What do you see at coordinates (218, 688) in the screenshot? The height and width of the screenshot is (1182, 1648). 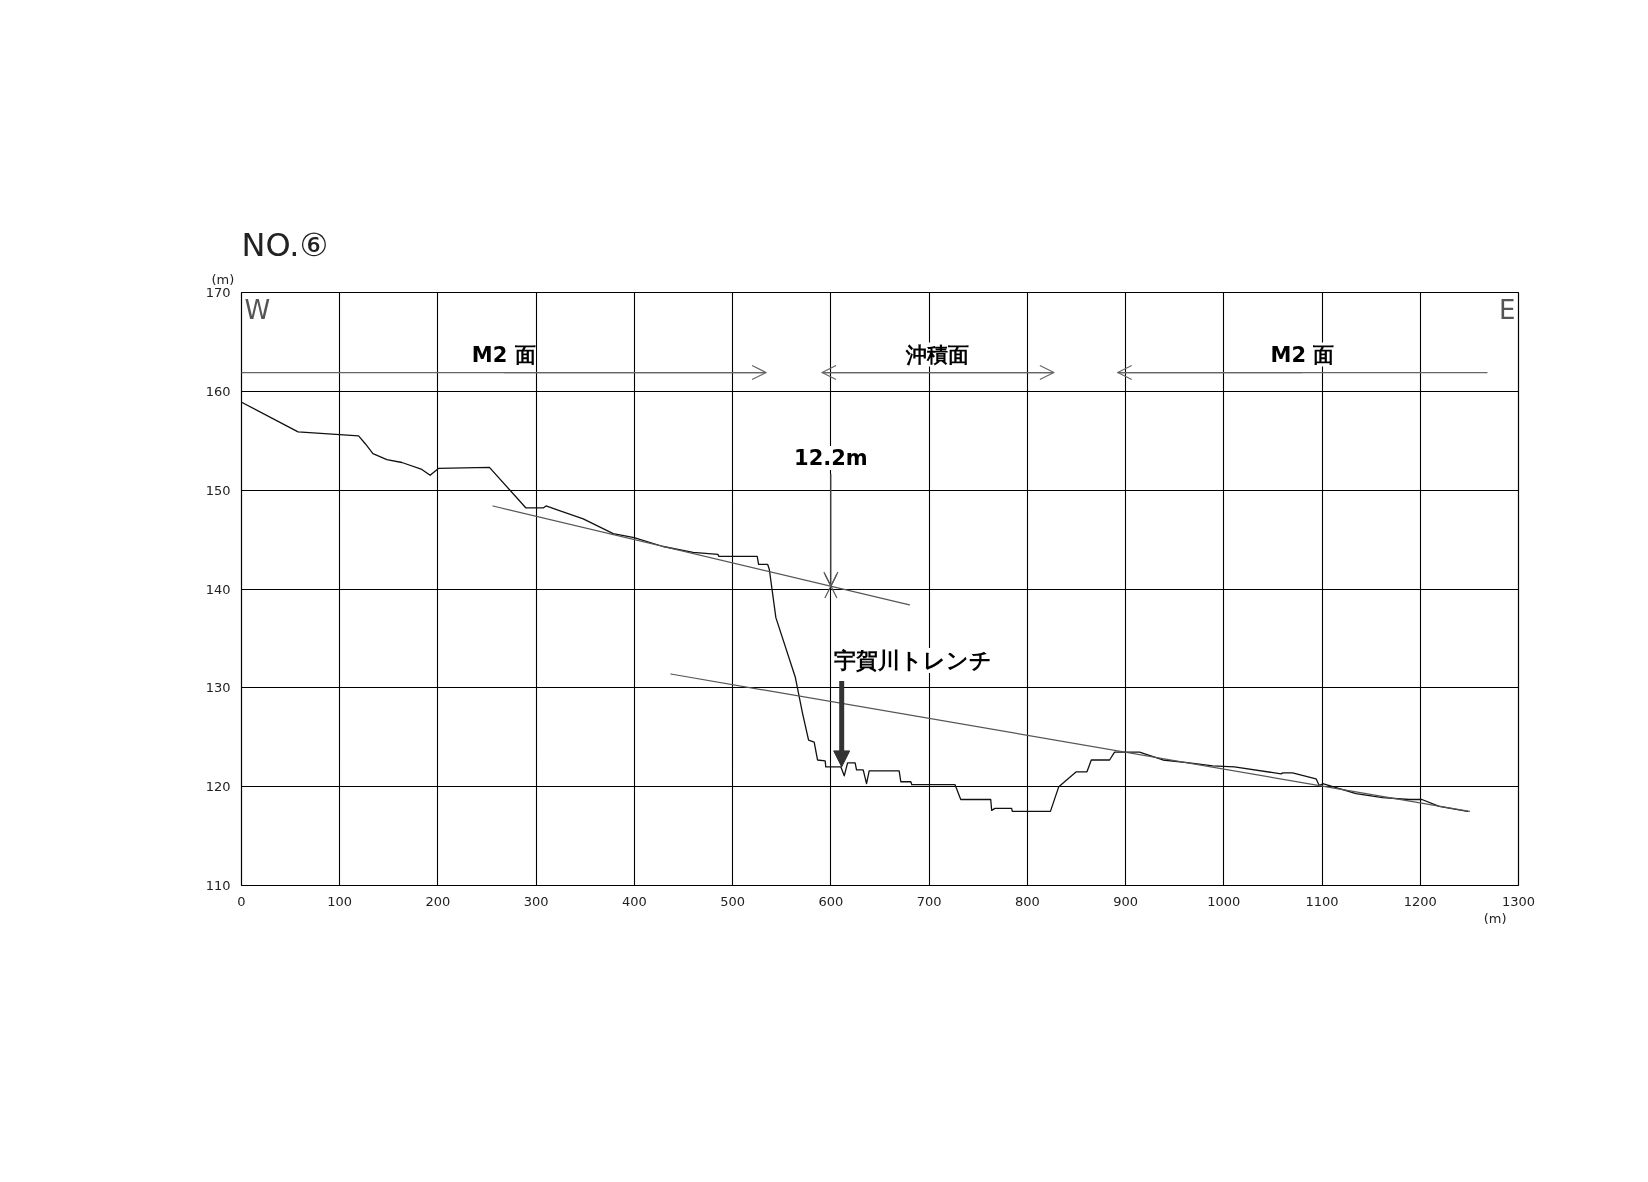 I see `y-tick-label: 130` at bounding box center [218, 688].